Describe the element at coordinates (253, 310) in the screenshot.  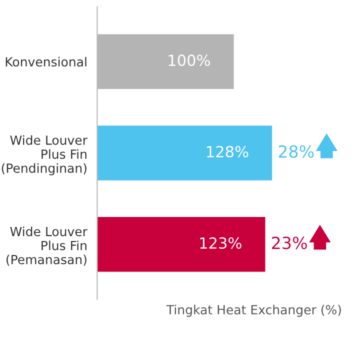
I see `x-axis-title: Tingkat Heat Exchanger (%)` at that location.